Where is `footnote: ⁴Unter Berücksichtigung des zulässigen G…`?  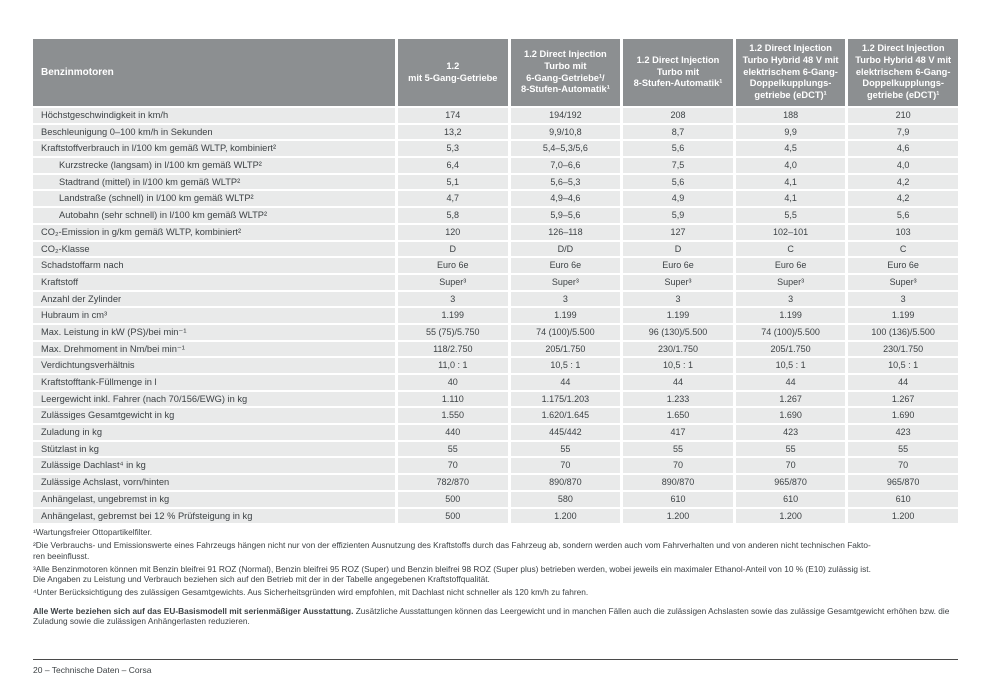 footnote: ⁴Unter Berücksichtigung des zulässigen G… is located at coordinates (311, 592).